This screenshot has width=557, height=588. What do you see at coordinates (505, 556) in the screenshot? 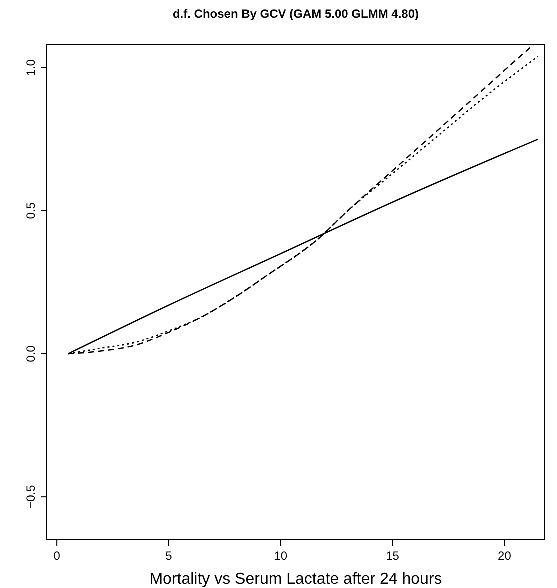
I see `x-tick-label: 20` at bounding box center [505, 556].